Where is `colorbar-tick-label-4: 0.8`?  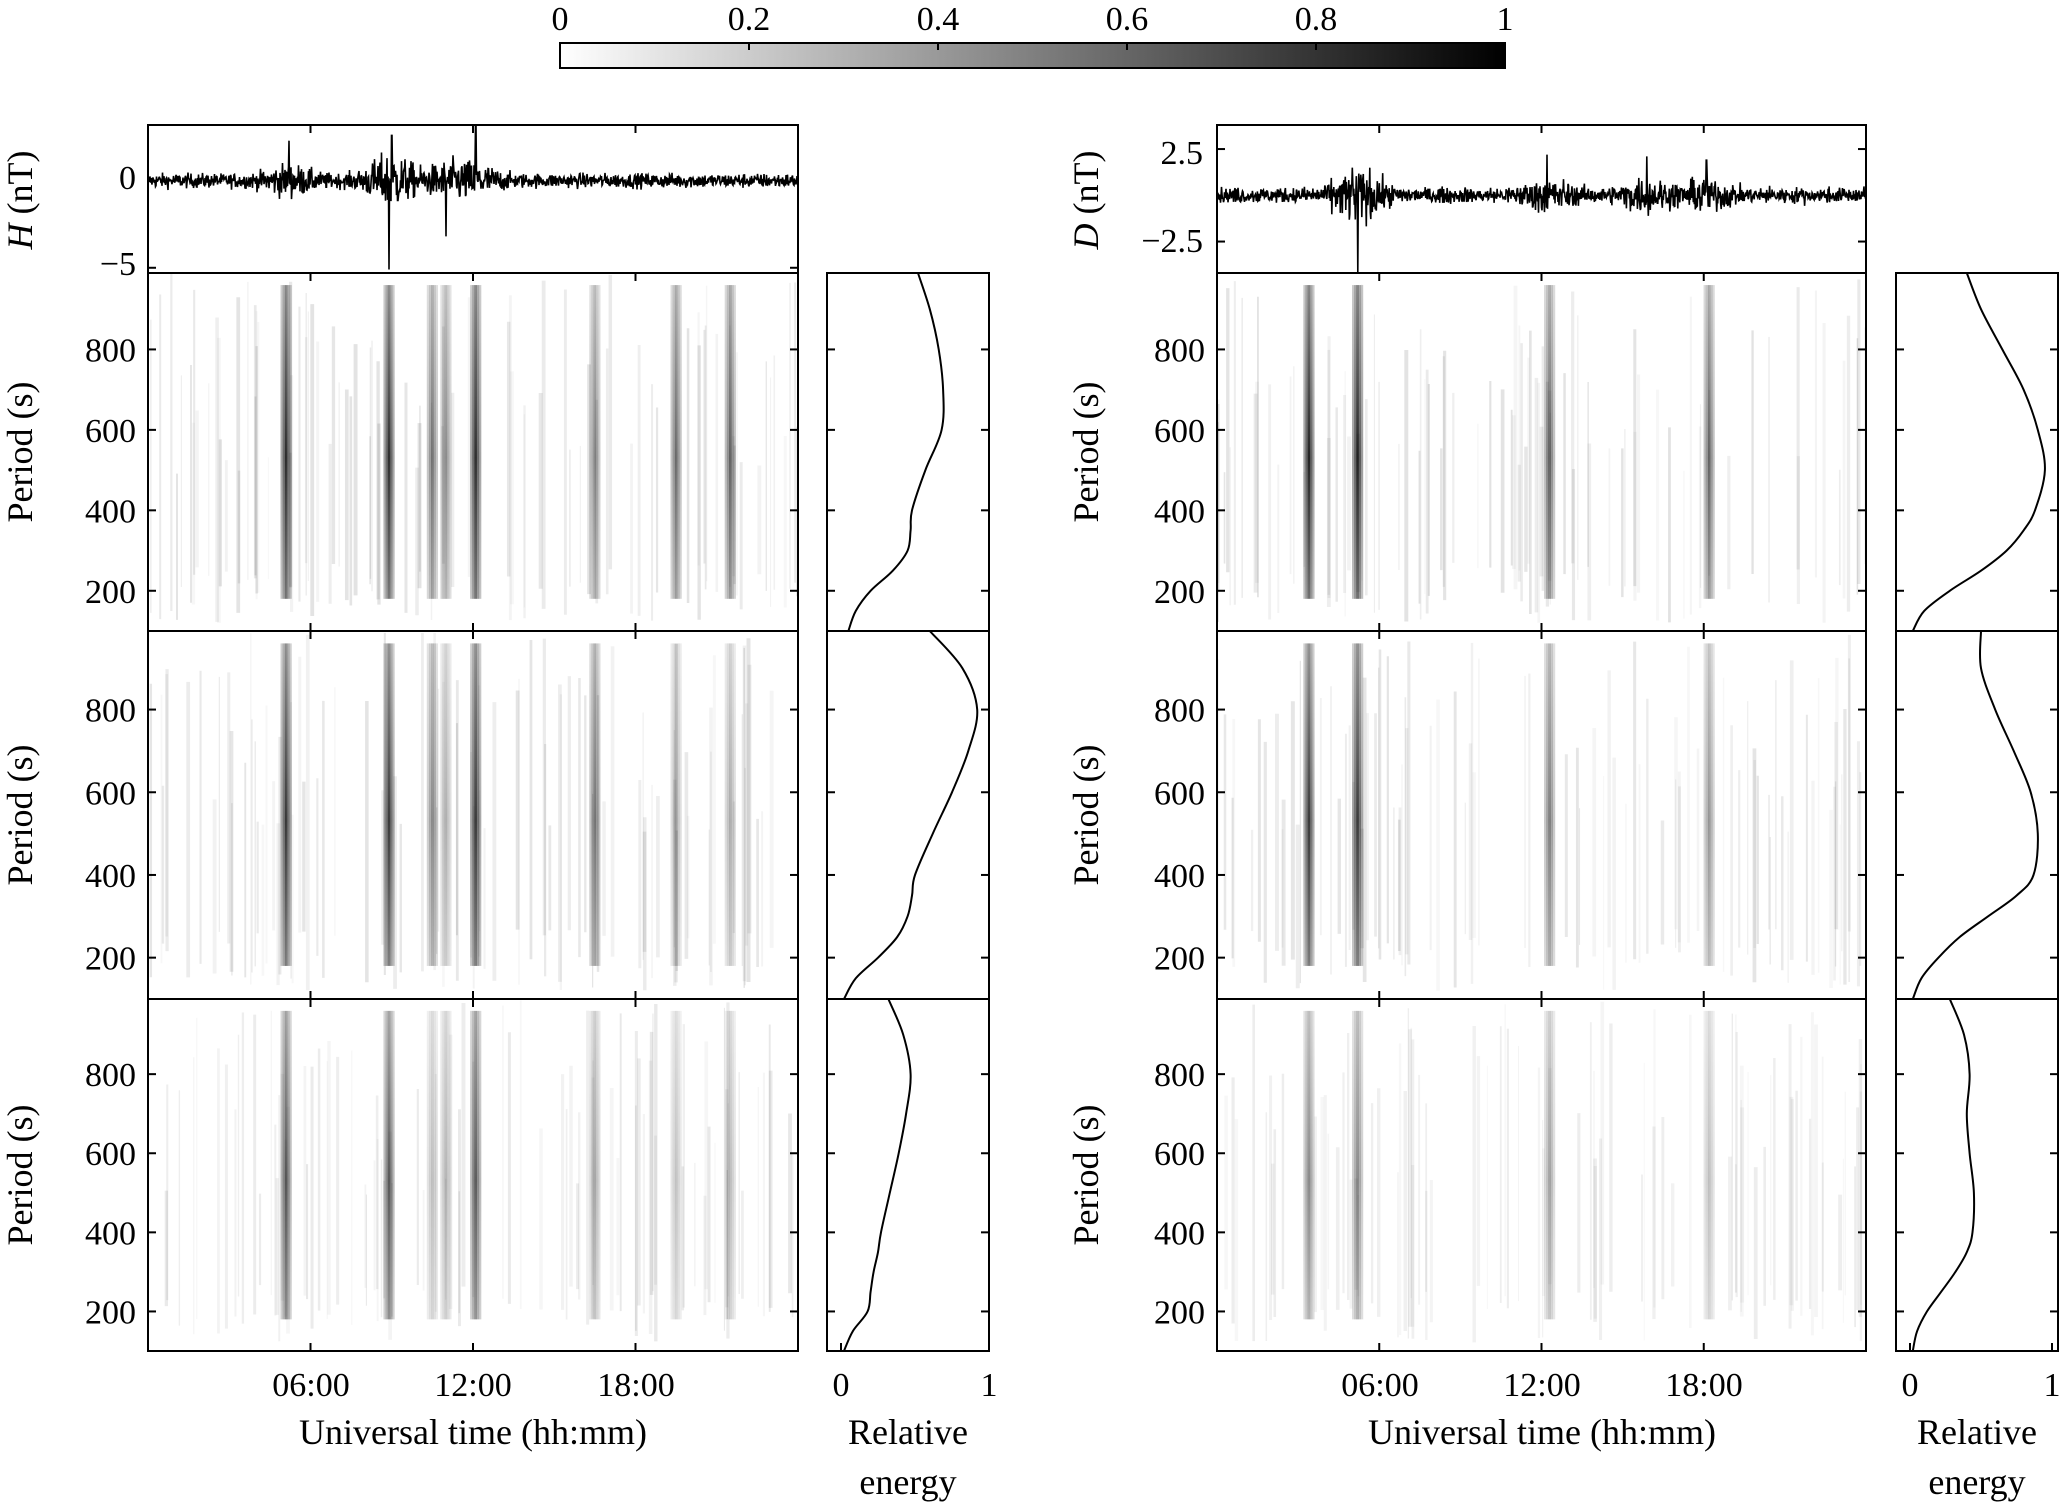
colorbar-tick-label-4: 0.8 is located at coordinates (1316, 19).